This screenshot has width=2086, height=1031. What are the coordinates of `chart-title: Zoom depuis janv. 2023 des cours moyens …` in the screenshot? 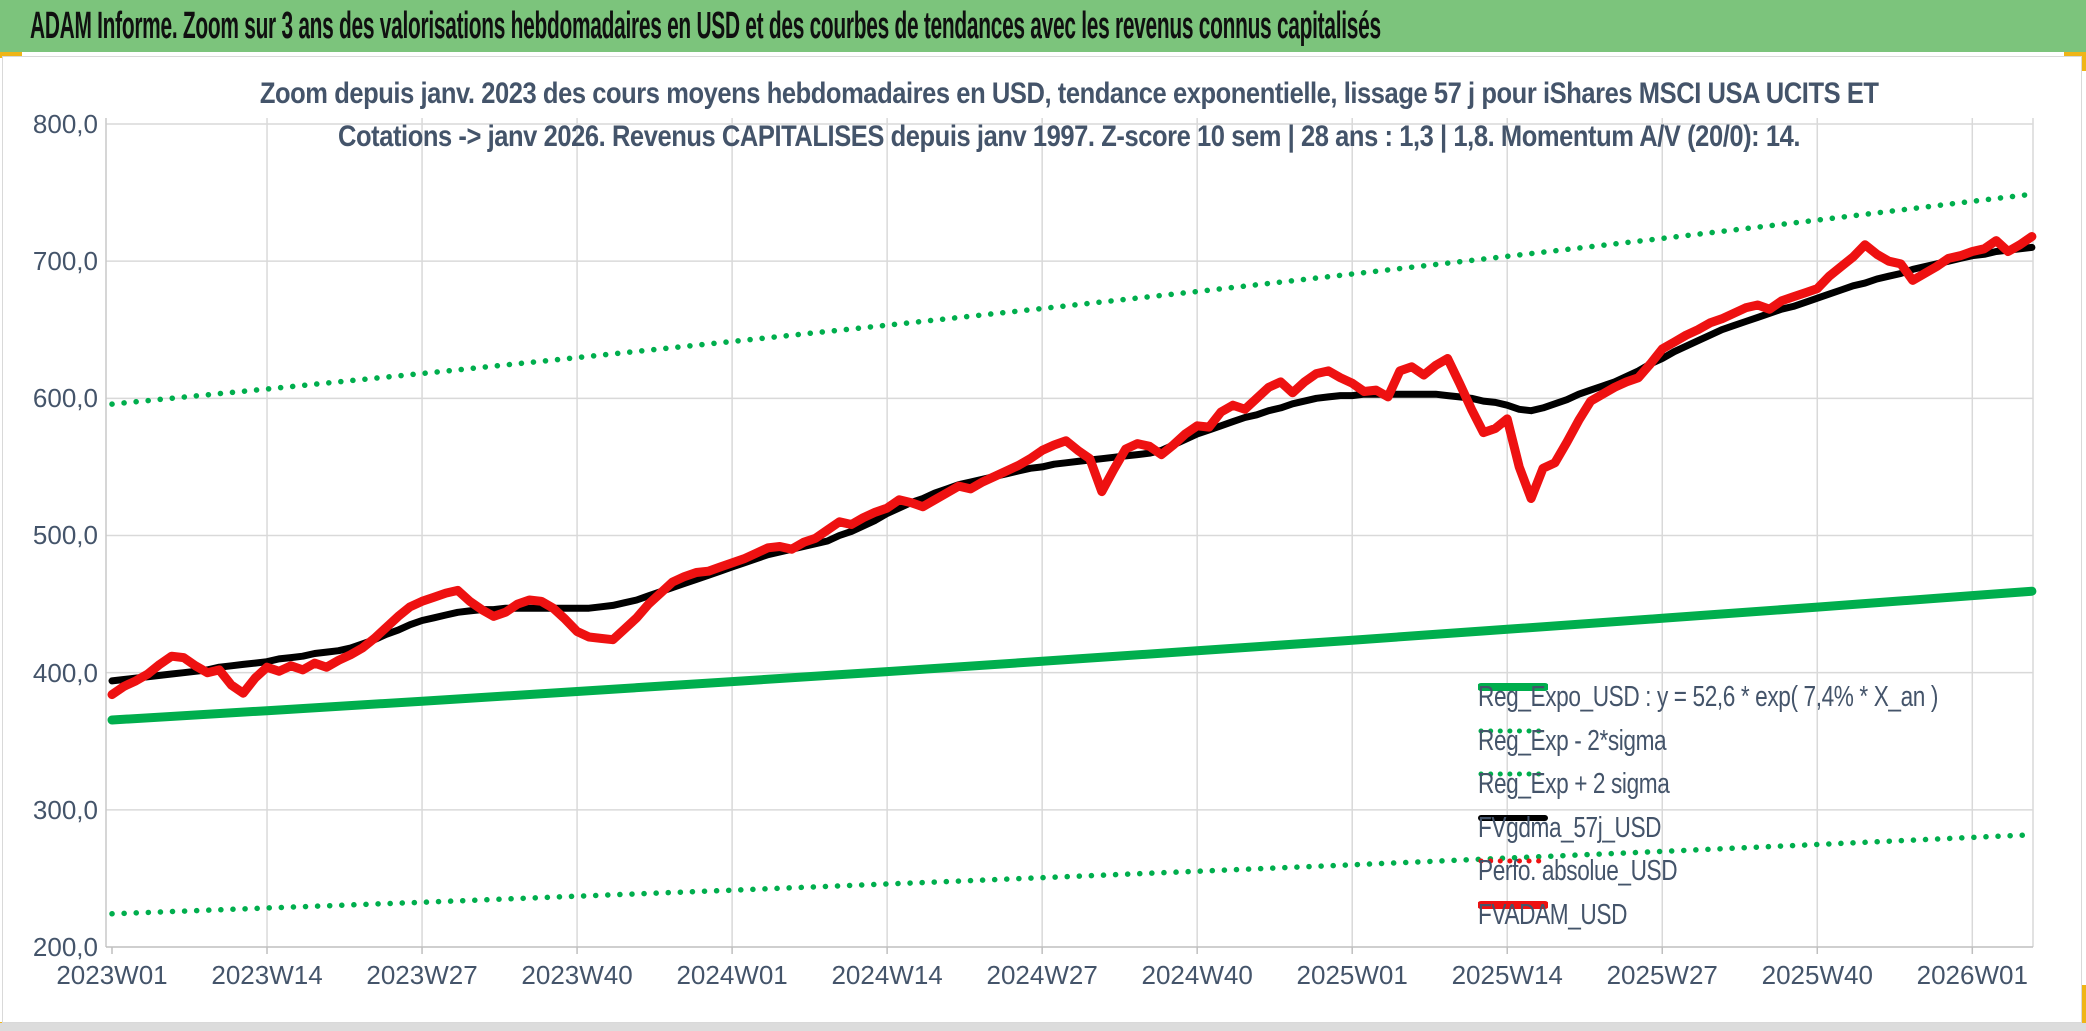 It's located at (1069, 115).